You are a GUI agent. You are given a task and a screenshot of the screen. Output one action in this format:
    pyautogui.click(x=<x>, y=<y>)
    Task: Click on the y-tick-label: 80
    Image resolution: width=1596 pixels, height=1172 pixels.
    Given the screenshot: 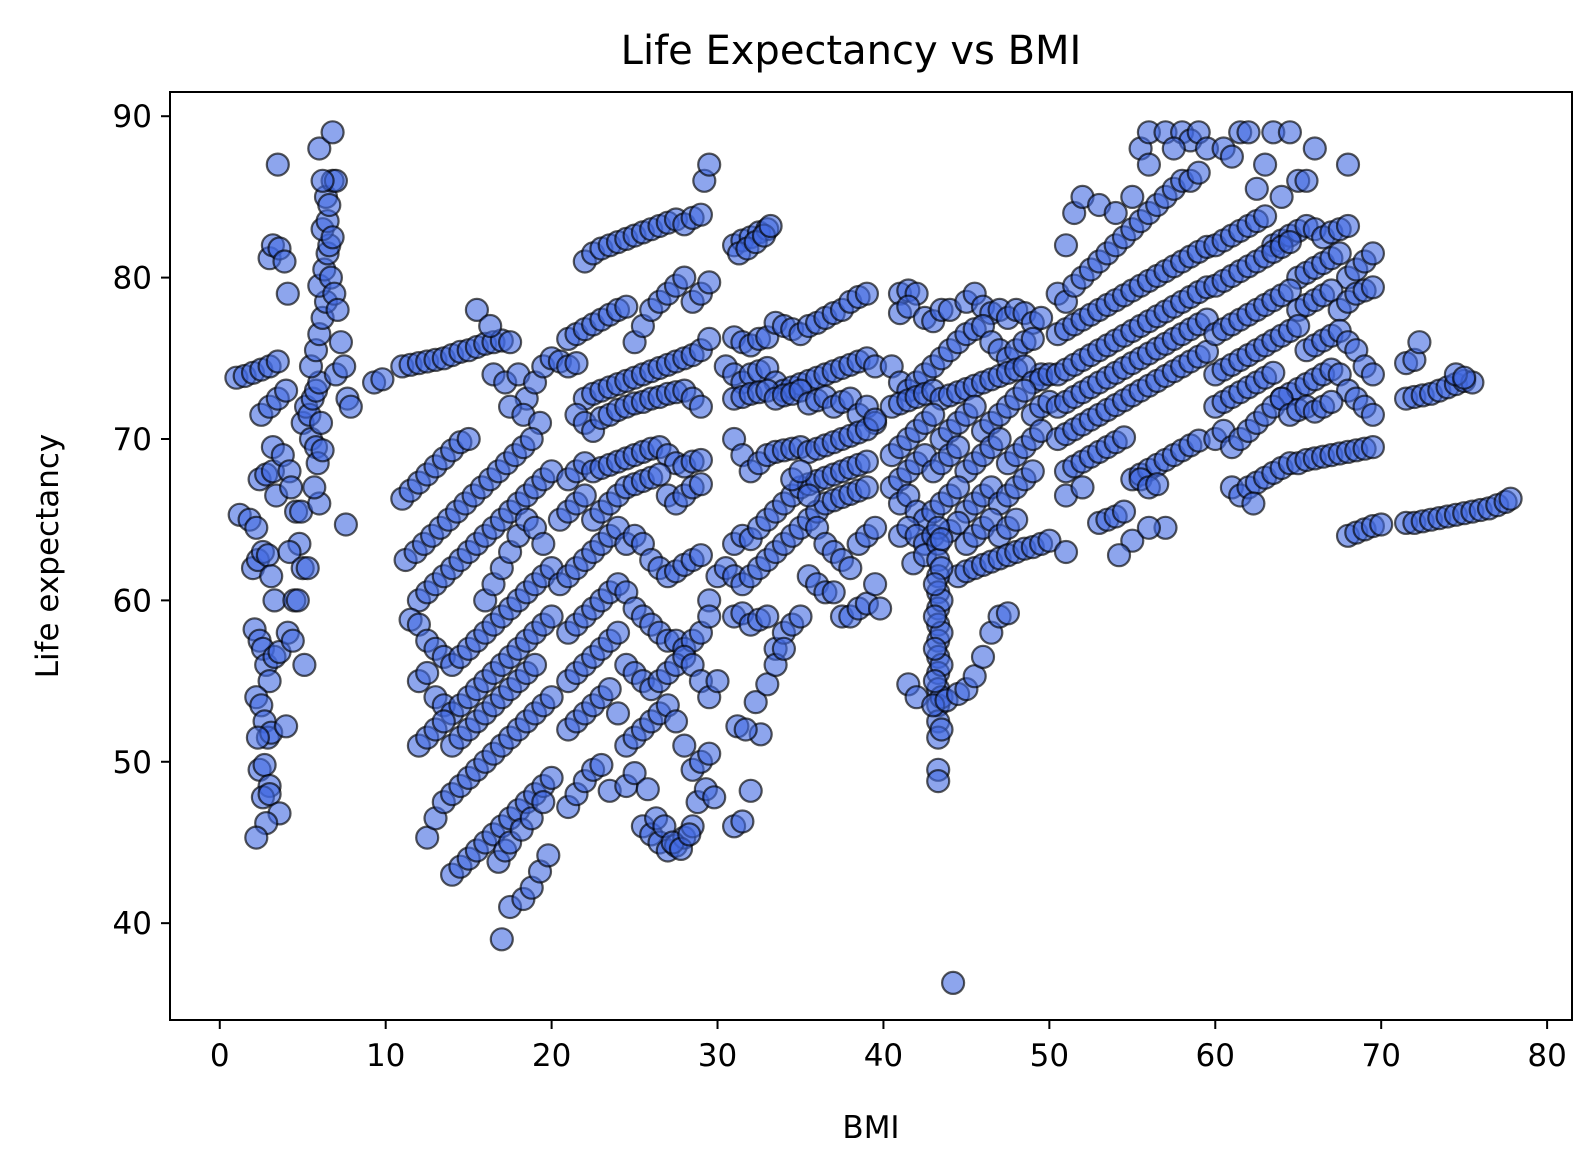 What is the action you would take?
    pyautogui.click(x=132, y=279)
    